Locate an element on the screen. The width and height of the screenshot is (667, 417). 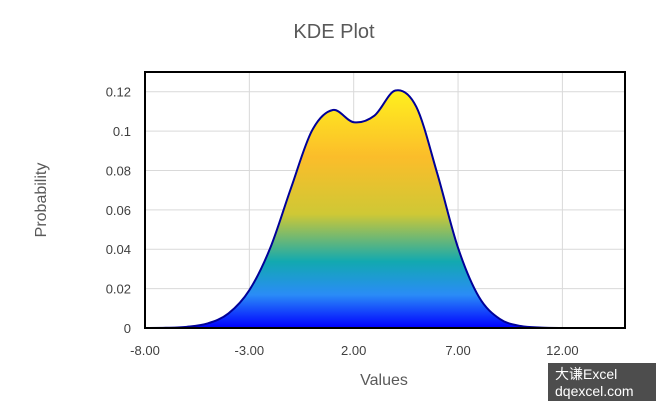
y-tick-label: 0.02 is located at coordinates (118, 289).